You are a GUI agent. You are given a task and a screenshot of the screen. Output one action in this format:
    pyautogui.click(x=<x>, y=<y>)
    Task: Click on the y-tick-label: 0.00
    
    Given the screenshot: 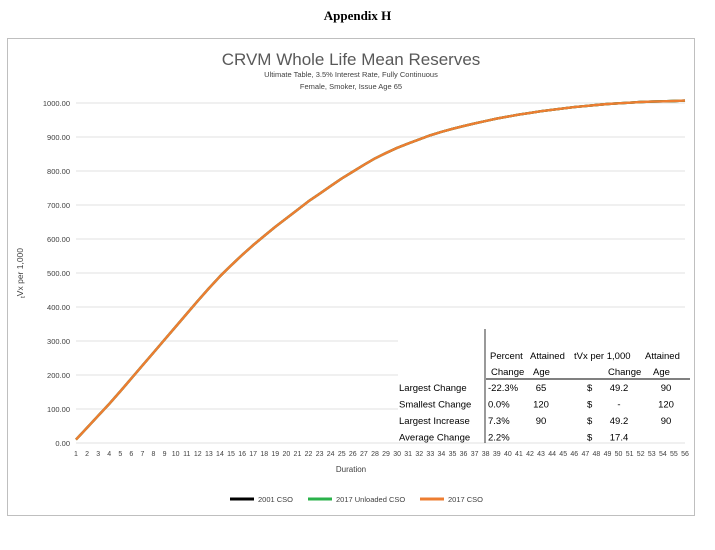 What is the action you would take?
    pyautogui.click(x=62, y=443)
    